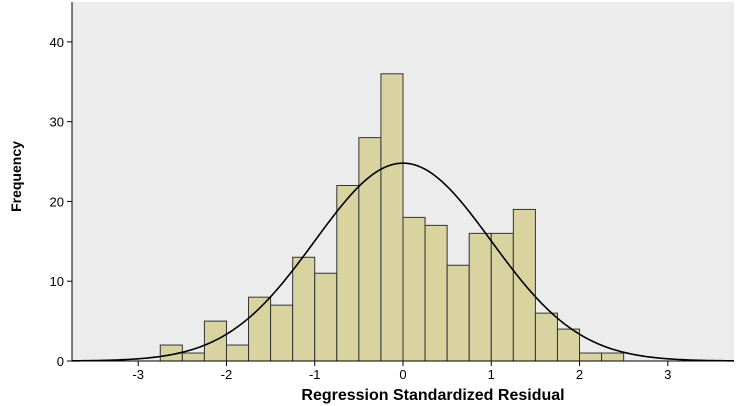  What do you see at coordinates (491, 374) in the screenshot?
I see `x-tick-label: 1` at bounding box center [491, 374].